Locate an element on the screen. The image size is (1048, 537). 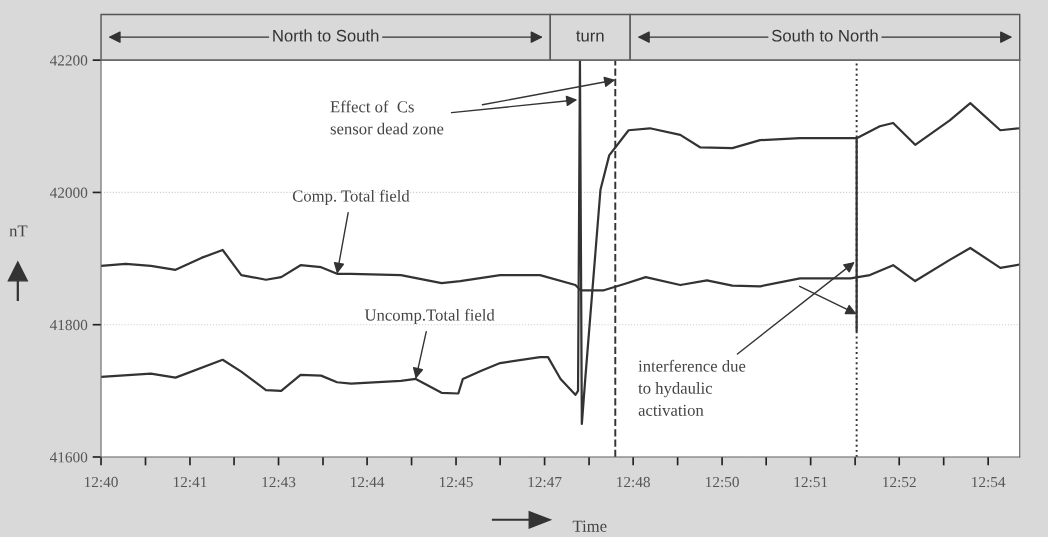
x-tick-label: 12:40 is located at coordinates (101, 482).